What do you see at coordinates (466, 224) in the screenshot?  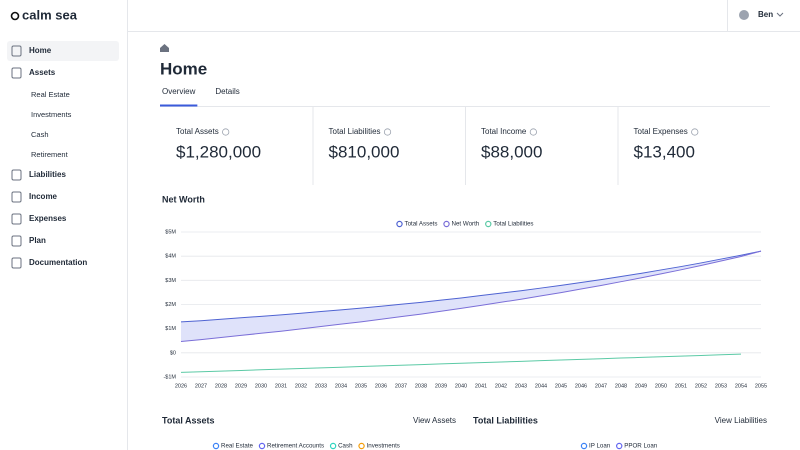 I see `legend-label: Net Worth` at bounding box center [466, 224].